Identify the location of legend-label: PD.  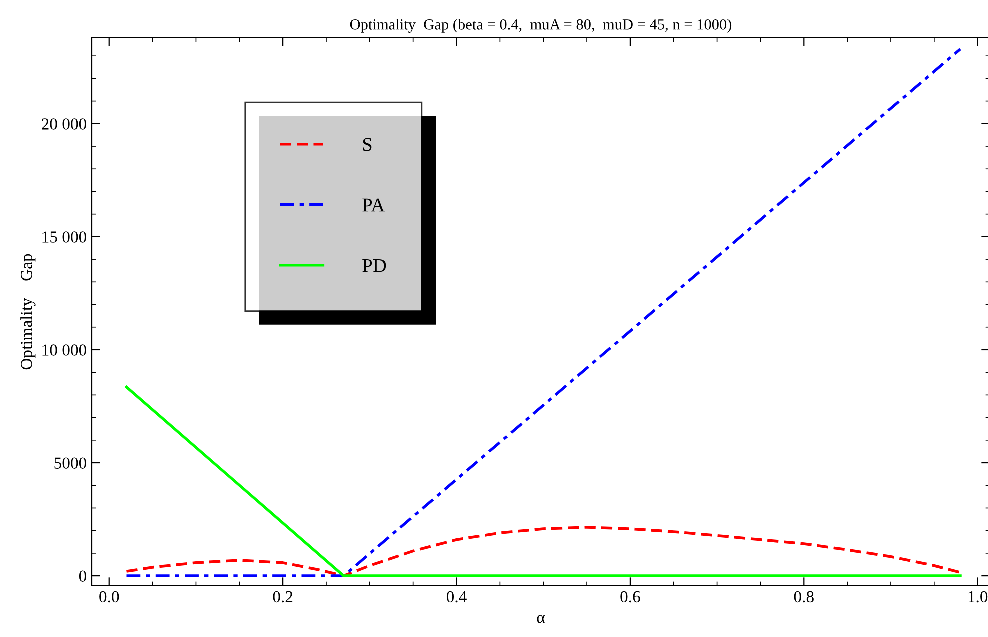
(374, 265).